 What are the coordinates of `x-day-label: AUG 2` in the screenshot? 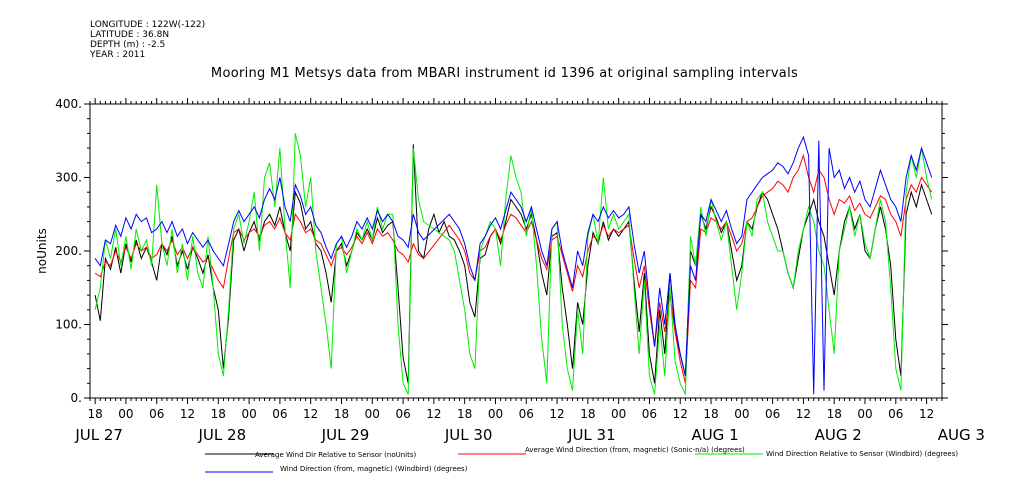 It's located at (838, 435).